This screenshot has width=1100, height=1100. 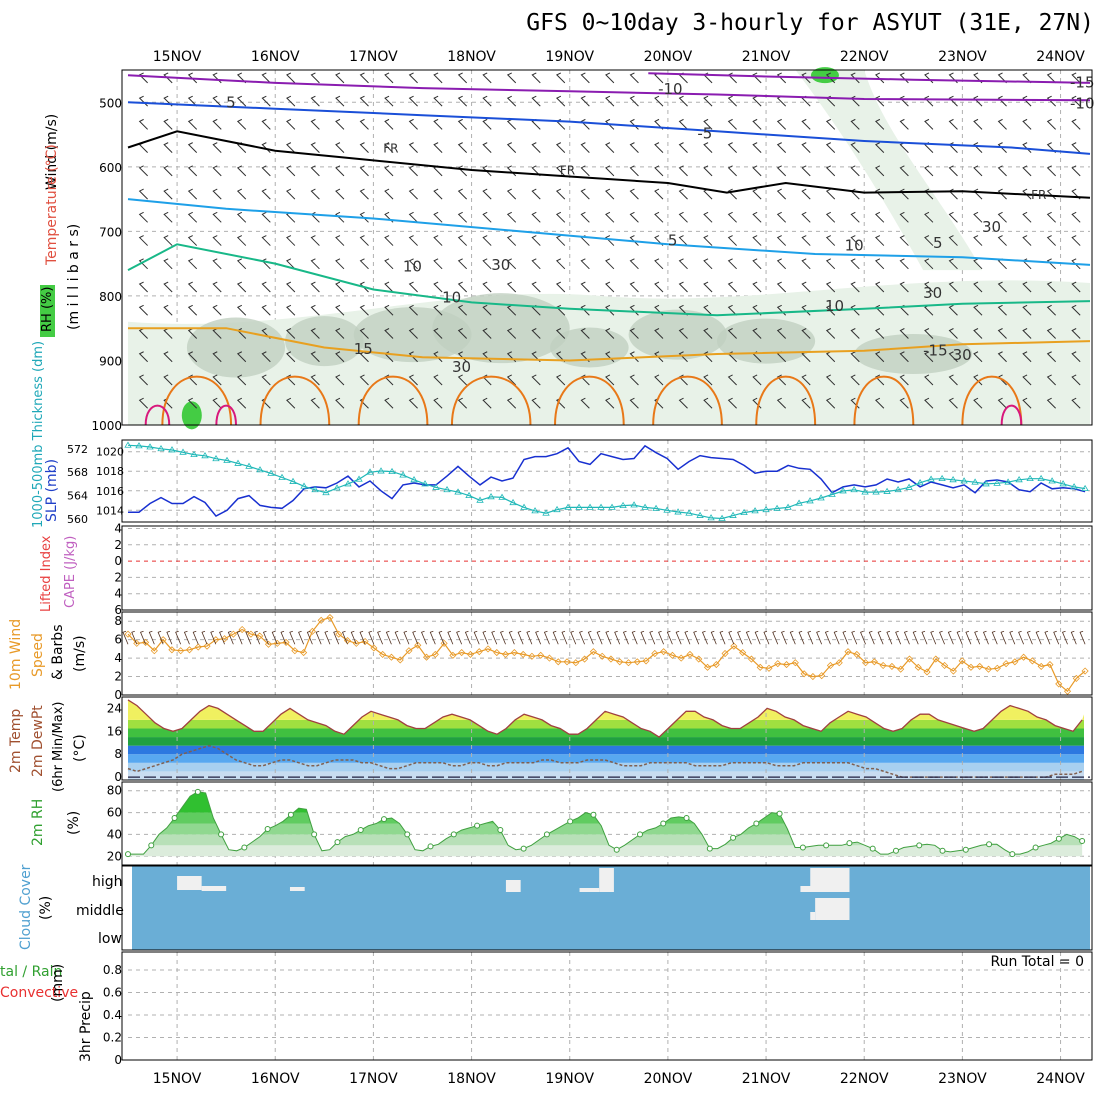 What do you see at coordinates (38, 655) in the screenshot?
I see `label-wind10-b: Speed` at bounding box center [38, 655].